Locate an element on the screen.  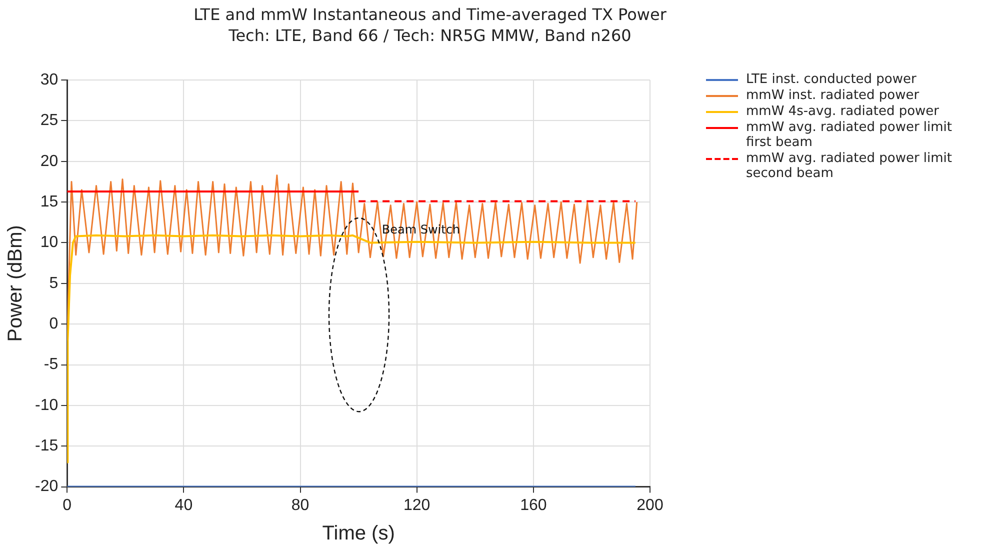
y-tick-label: 10 is located at coordinates (49, 243).